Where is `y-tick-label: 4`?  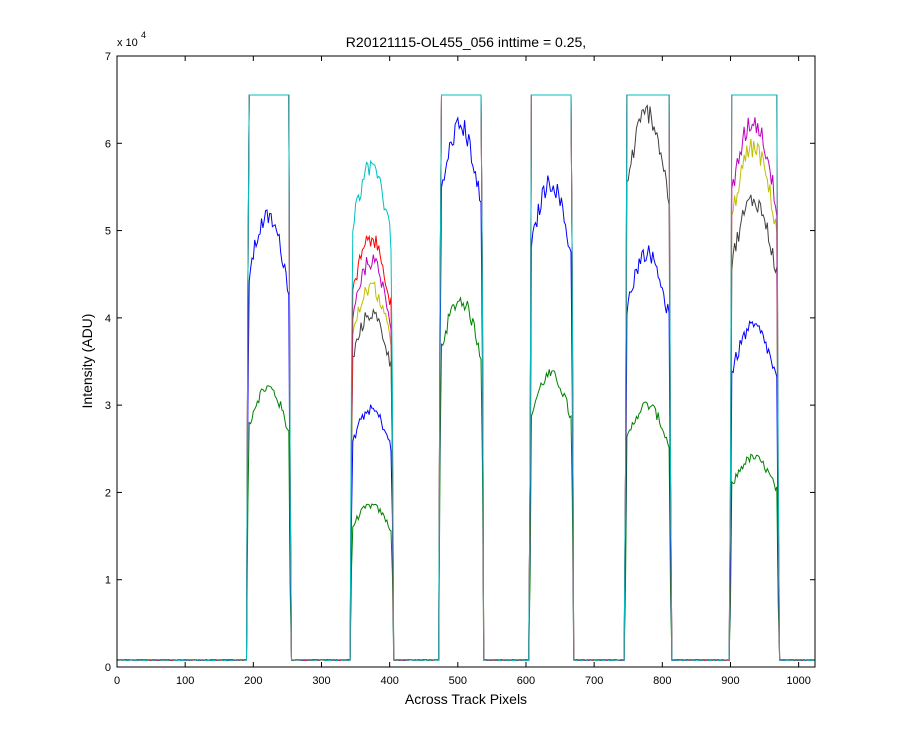
y-tick-label: 4 is located at coordinates (108, 319).